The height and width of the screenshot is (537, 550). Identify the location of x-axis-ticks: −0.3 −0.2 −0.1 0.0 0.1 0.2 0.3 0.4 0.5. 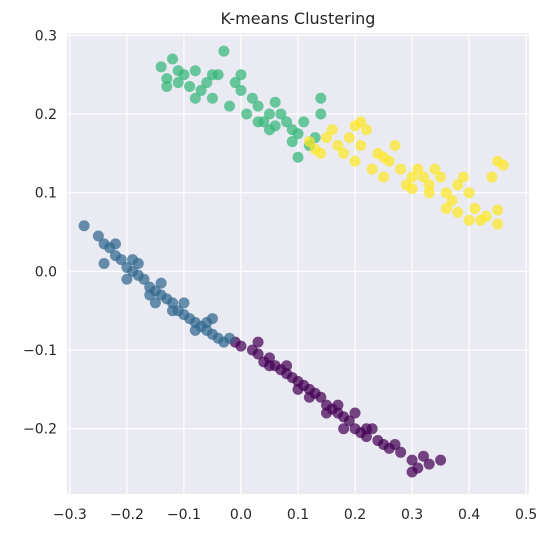
(295, 515).